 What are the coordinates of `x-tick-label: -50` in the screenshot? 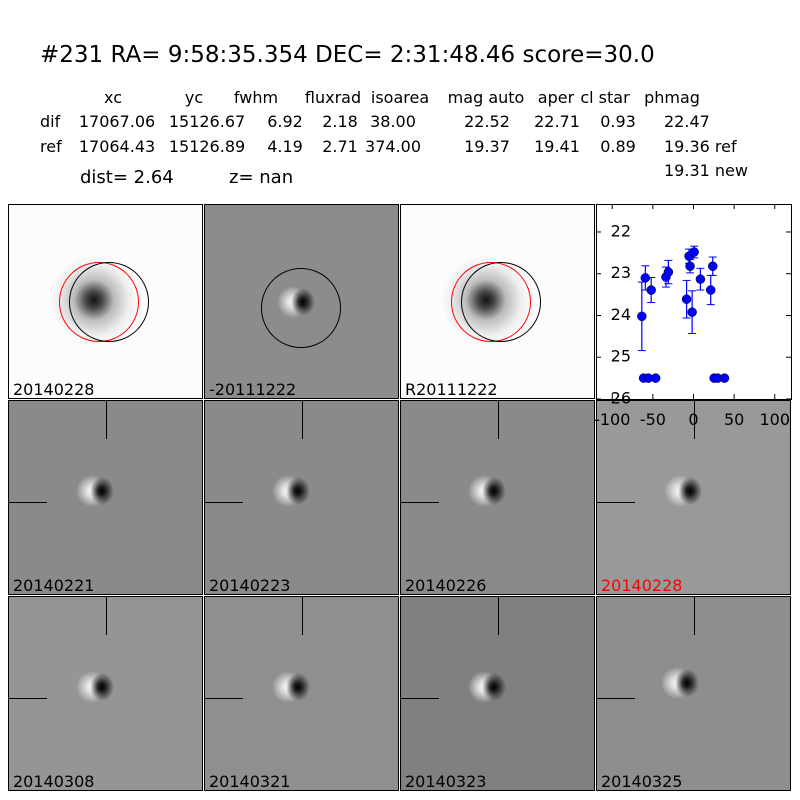 It's located at (653, 419).